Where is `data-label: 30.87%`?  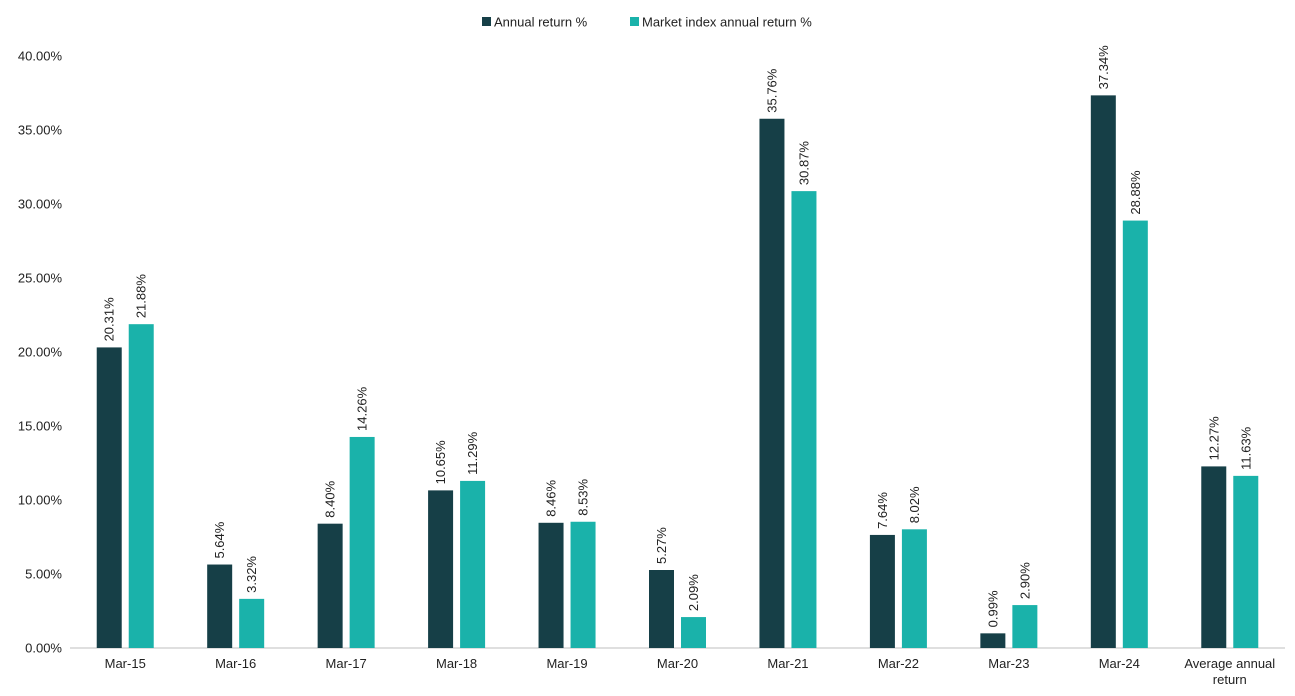 data-label: 30.87% is located at coordinates (803, 163).